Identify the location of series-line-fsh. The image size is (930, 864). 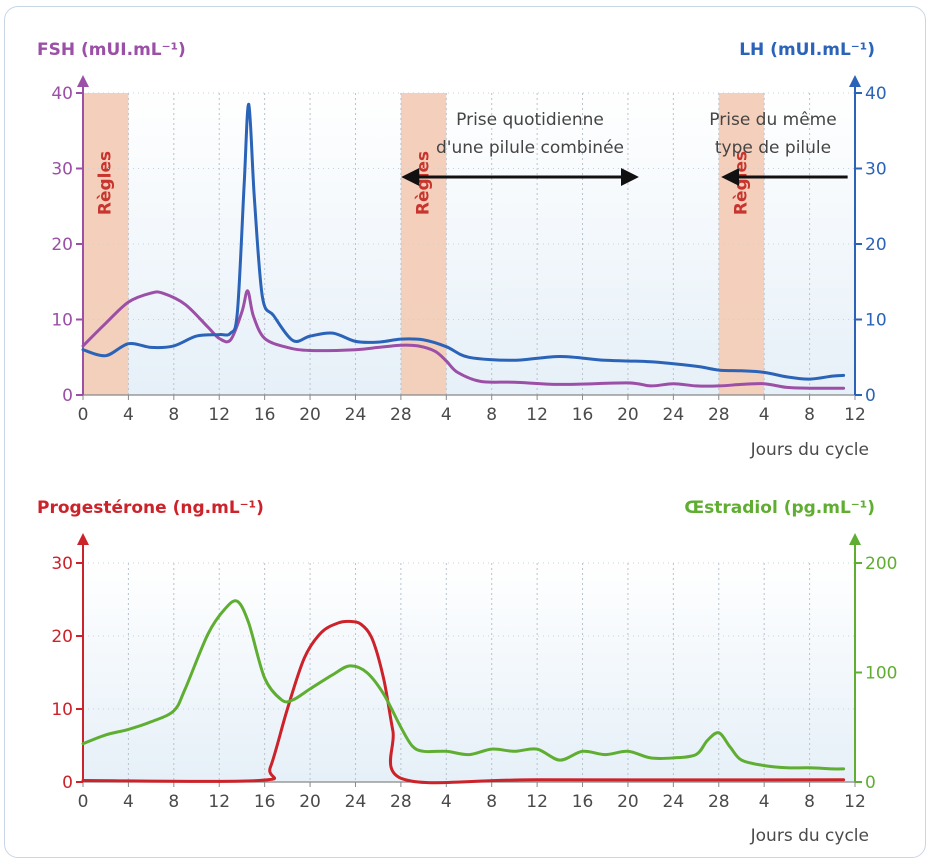
(463, 339).